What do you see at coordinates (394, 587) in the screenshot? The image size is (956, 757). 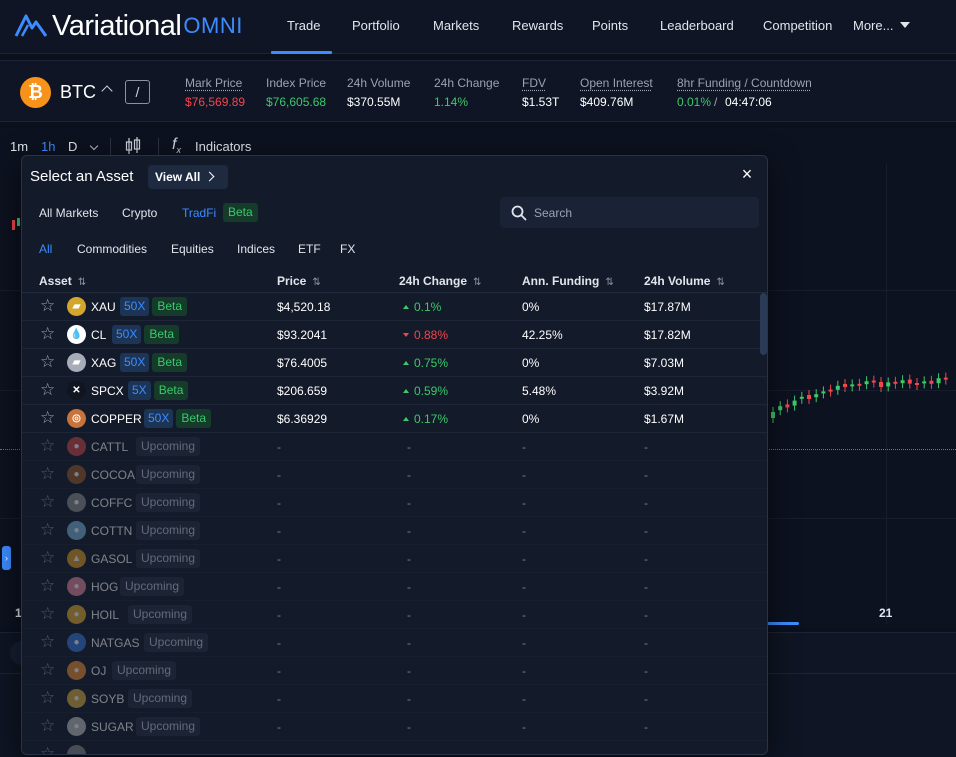 I see `table-row: ☆ ● HOG Upcoming - - - -` at bounding box center [394, 587].